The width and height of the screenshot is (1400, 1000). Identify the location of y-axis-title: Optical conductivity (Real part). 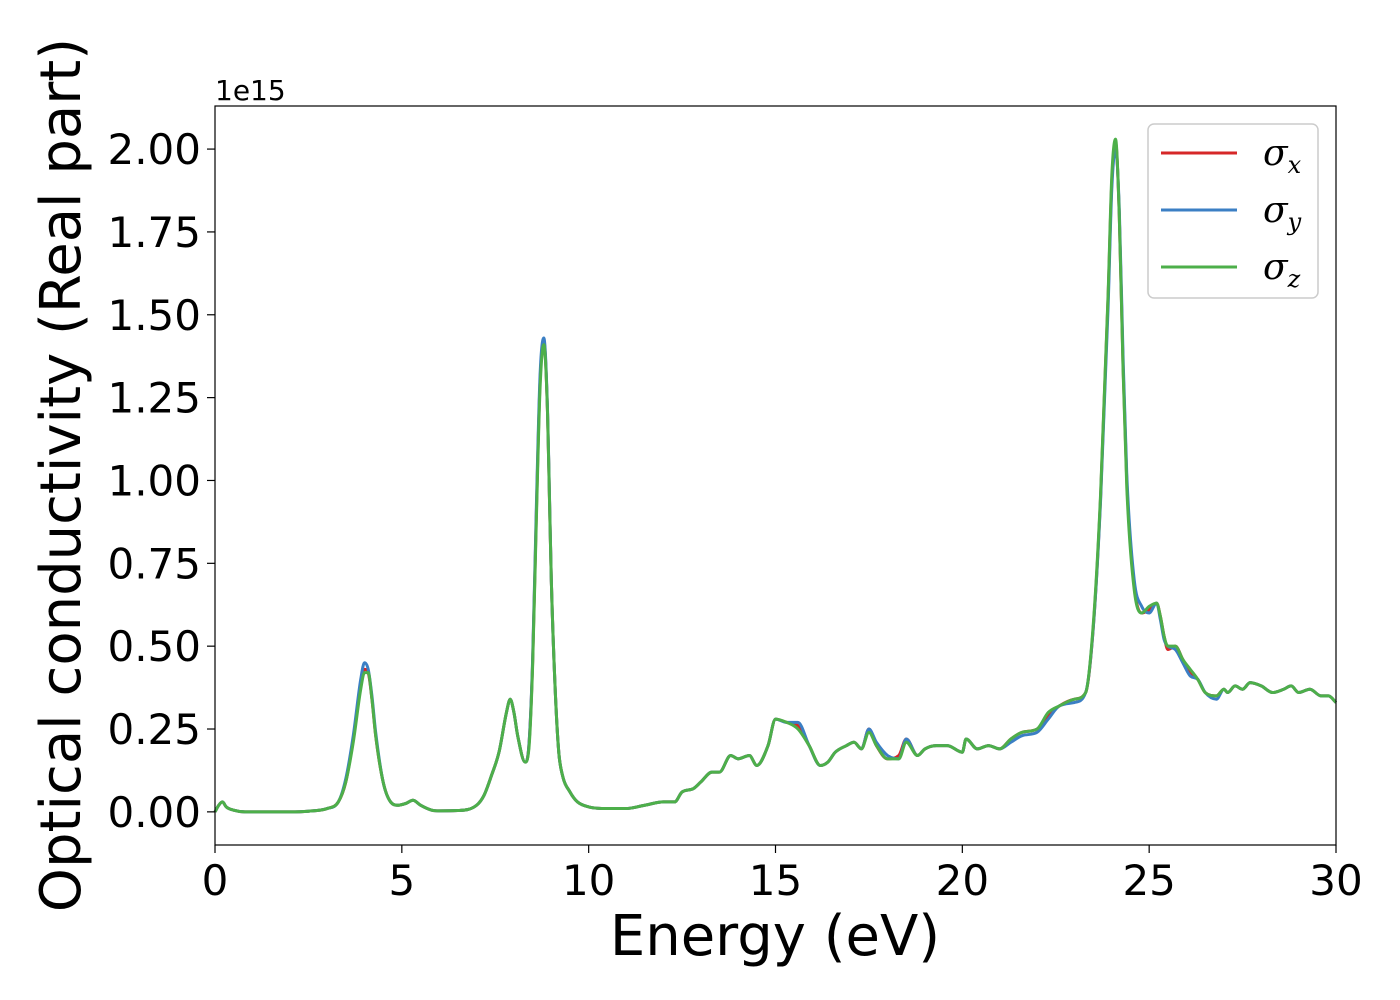
(61, 475).